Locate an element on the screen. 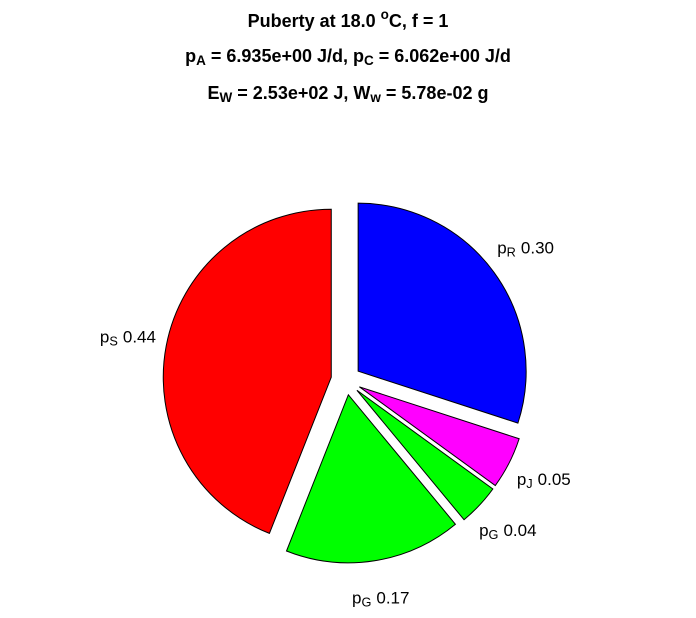 The image size is (696, 618). chart-title: EW = 2.53e+02 J, Ww = 5.78e-02 g is located at coordinates (348, 94).